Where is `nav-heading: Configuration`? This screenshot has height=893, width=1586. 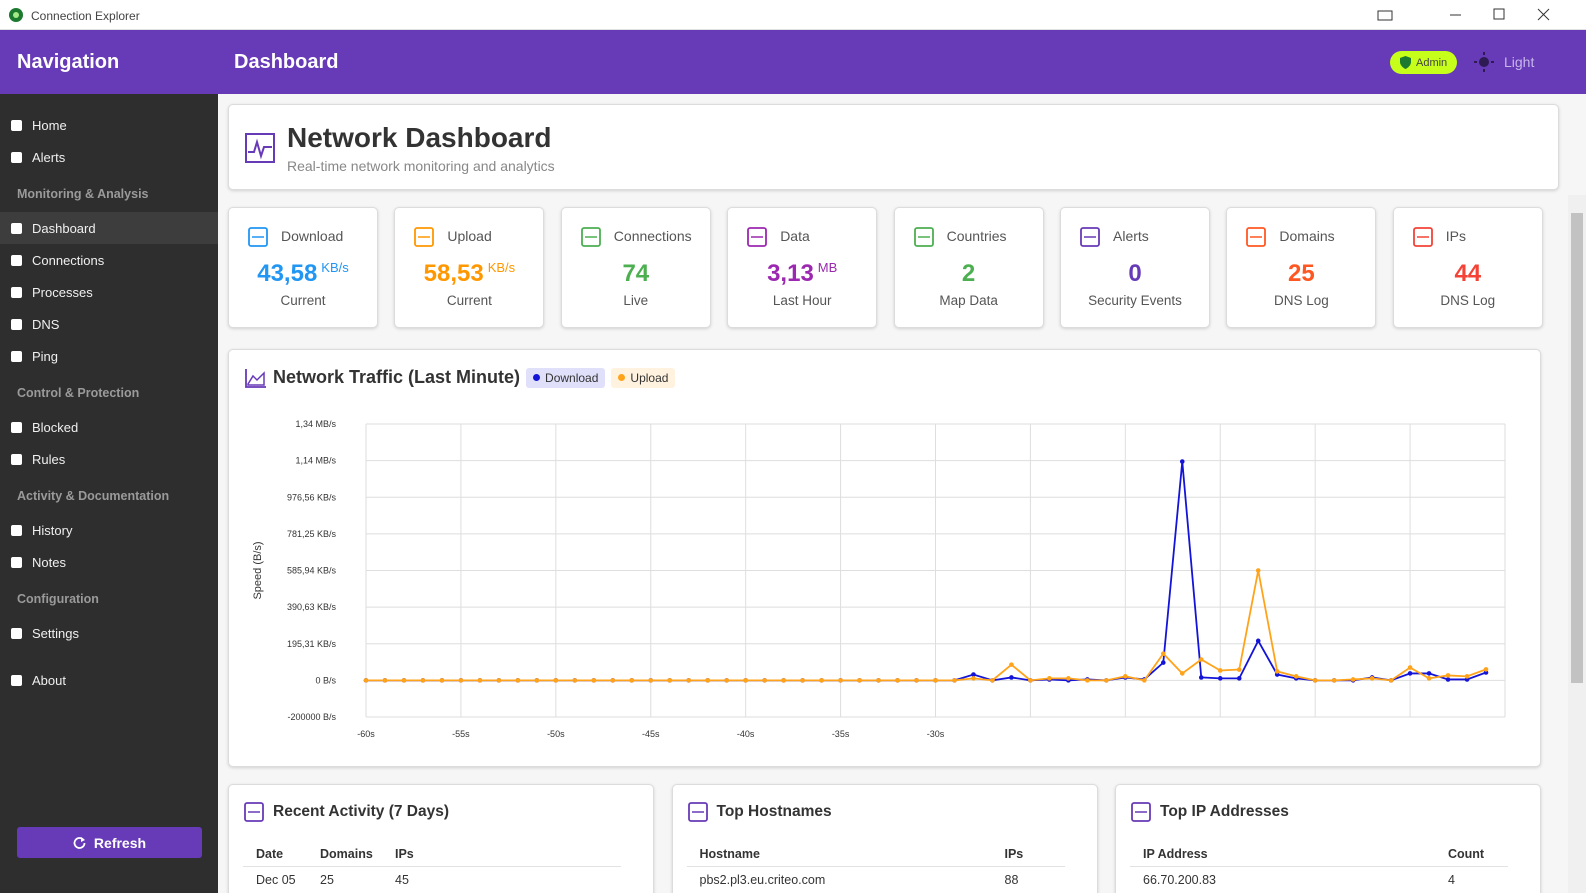
nav-heading: Configuration is located at coordinates (58, 599).